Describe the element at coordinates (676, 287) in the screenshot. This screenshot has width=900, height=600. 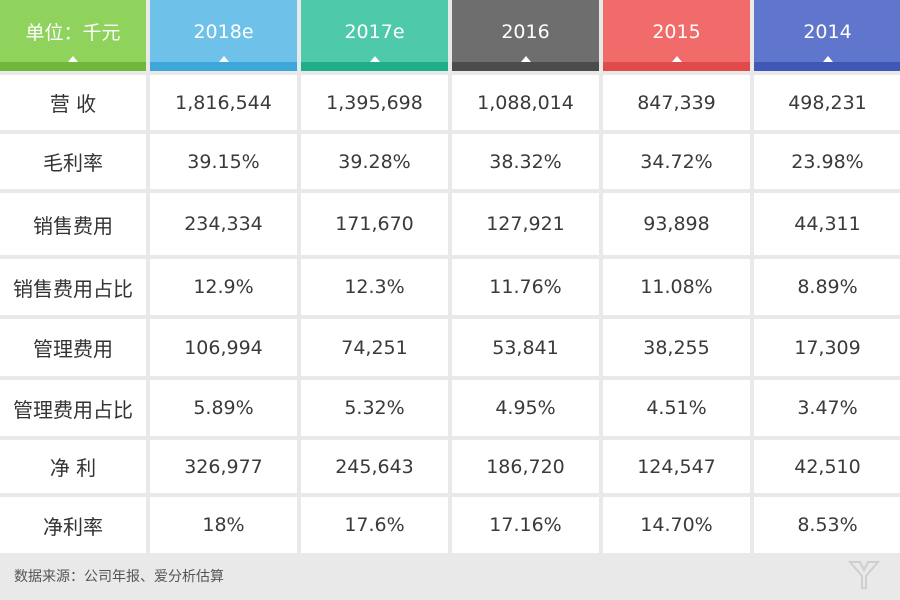
I see `table-cell: 11.08%` at that location.